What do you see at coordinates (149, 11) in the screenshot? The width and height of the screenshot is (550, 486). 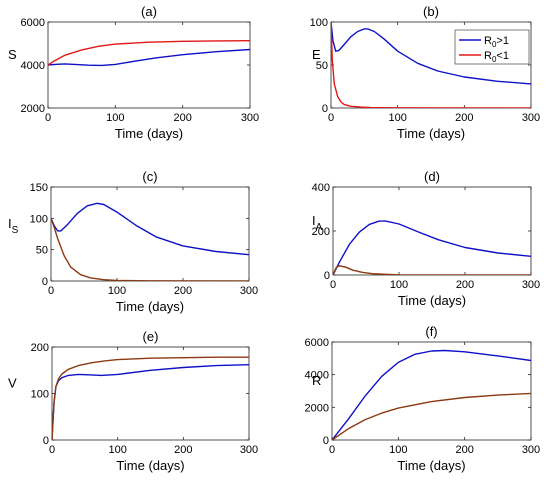 I see `panel-title: (a)` at bounding box center [149, 11].